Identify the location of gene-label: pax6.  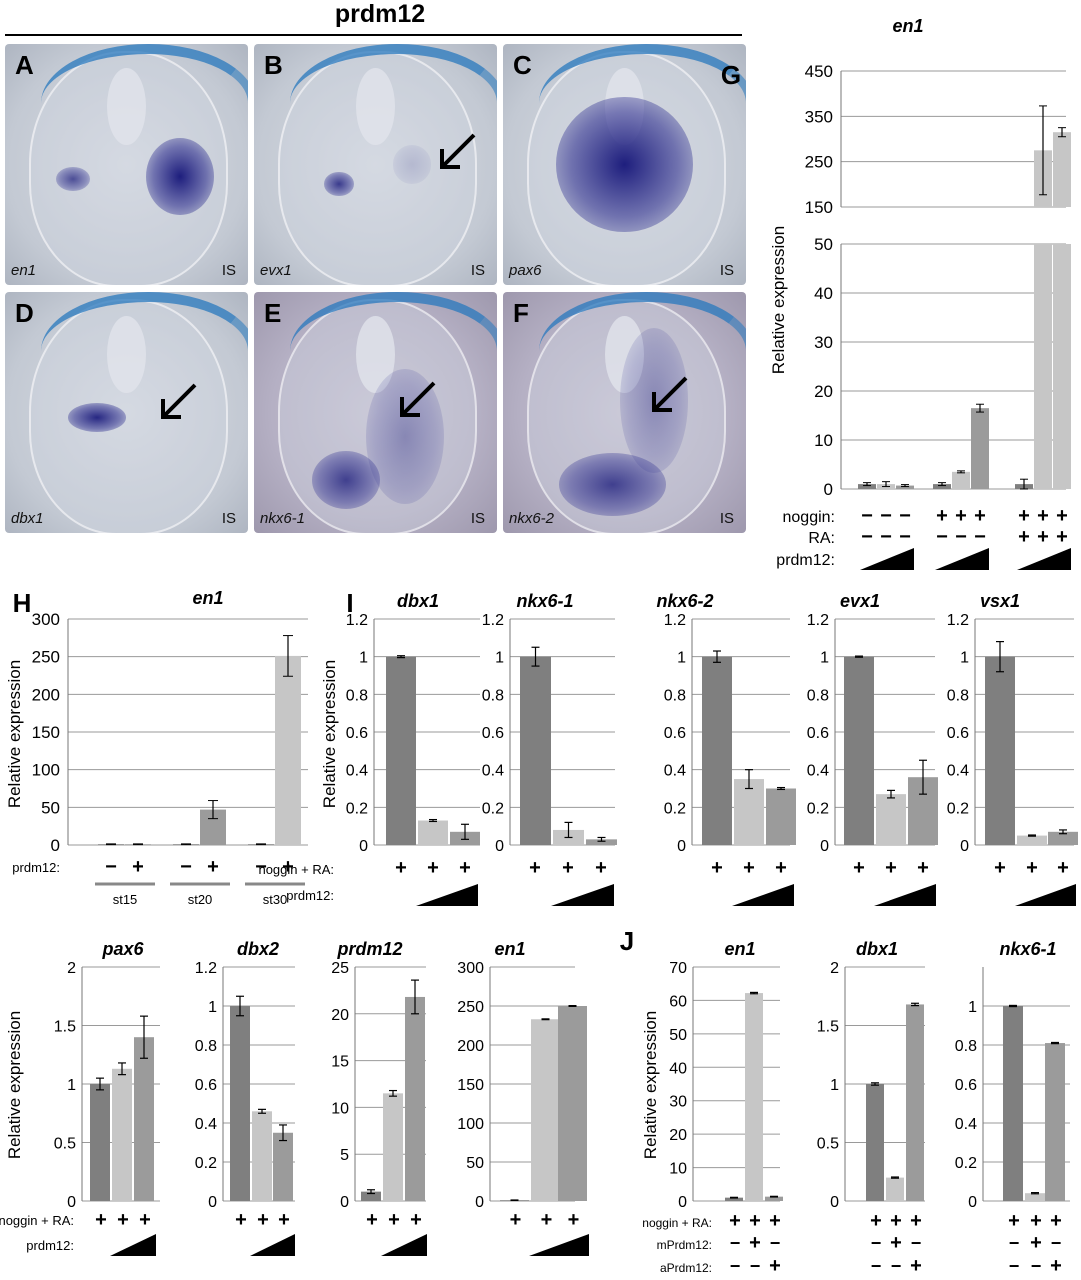
(525, 270).